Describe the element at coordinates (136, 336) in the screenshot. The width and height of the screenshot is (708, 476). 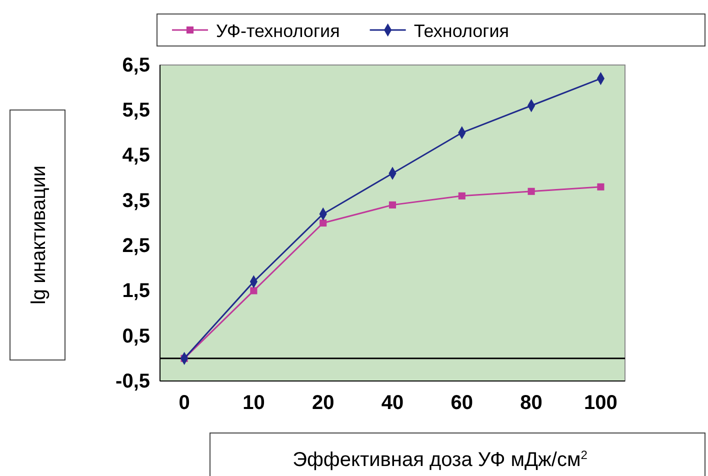
I see `y-tick-label: 0,5` at that location.